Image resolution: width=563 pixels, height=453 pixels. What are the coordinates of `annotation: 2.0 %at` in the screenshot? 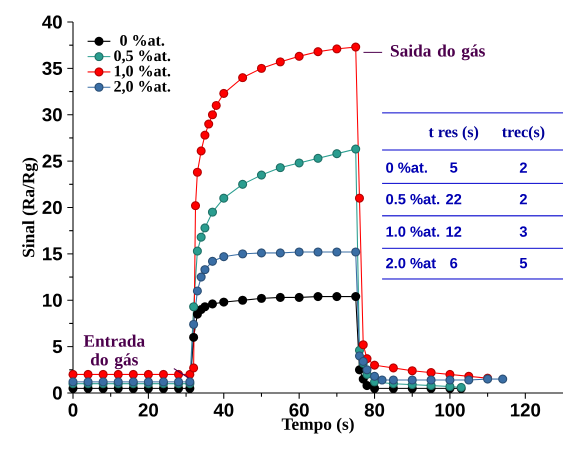 It's located at (411, 263).